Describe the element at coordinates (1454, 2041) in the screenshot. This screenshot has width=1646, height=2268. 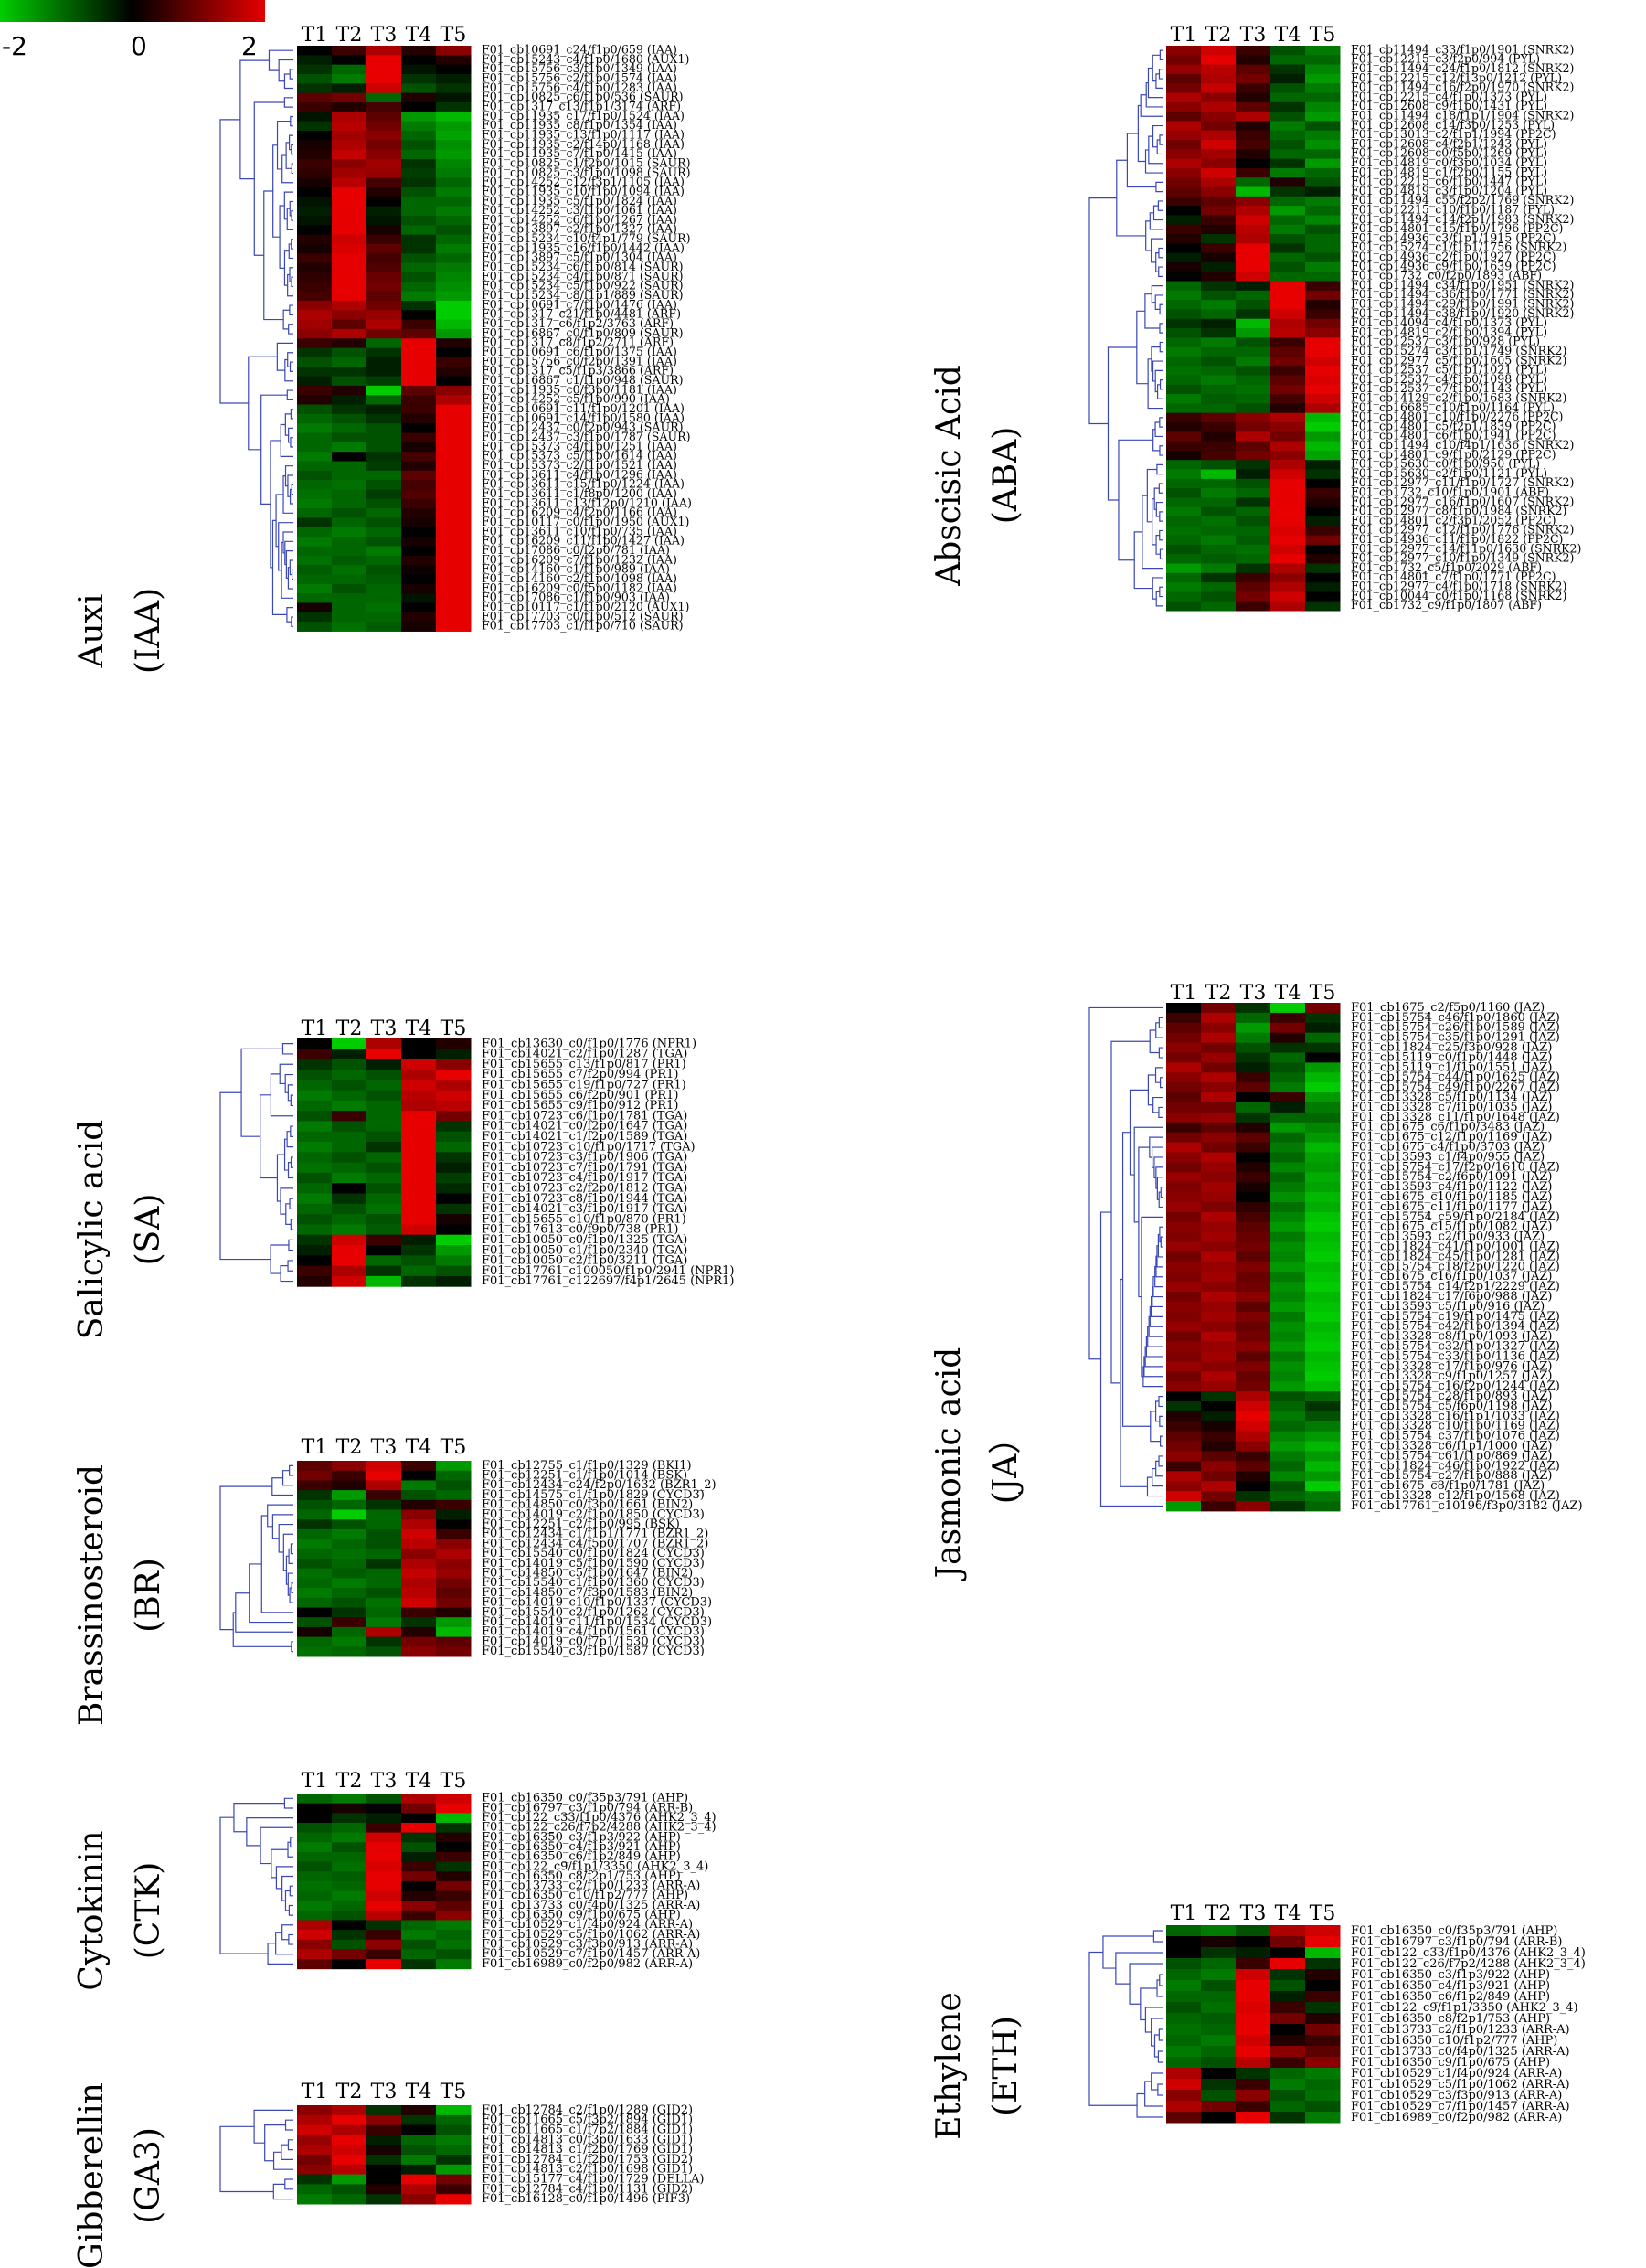
I see `gene-label: F01_cb16350_c10/f1p2/777 (AHP)` at that location.